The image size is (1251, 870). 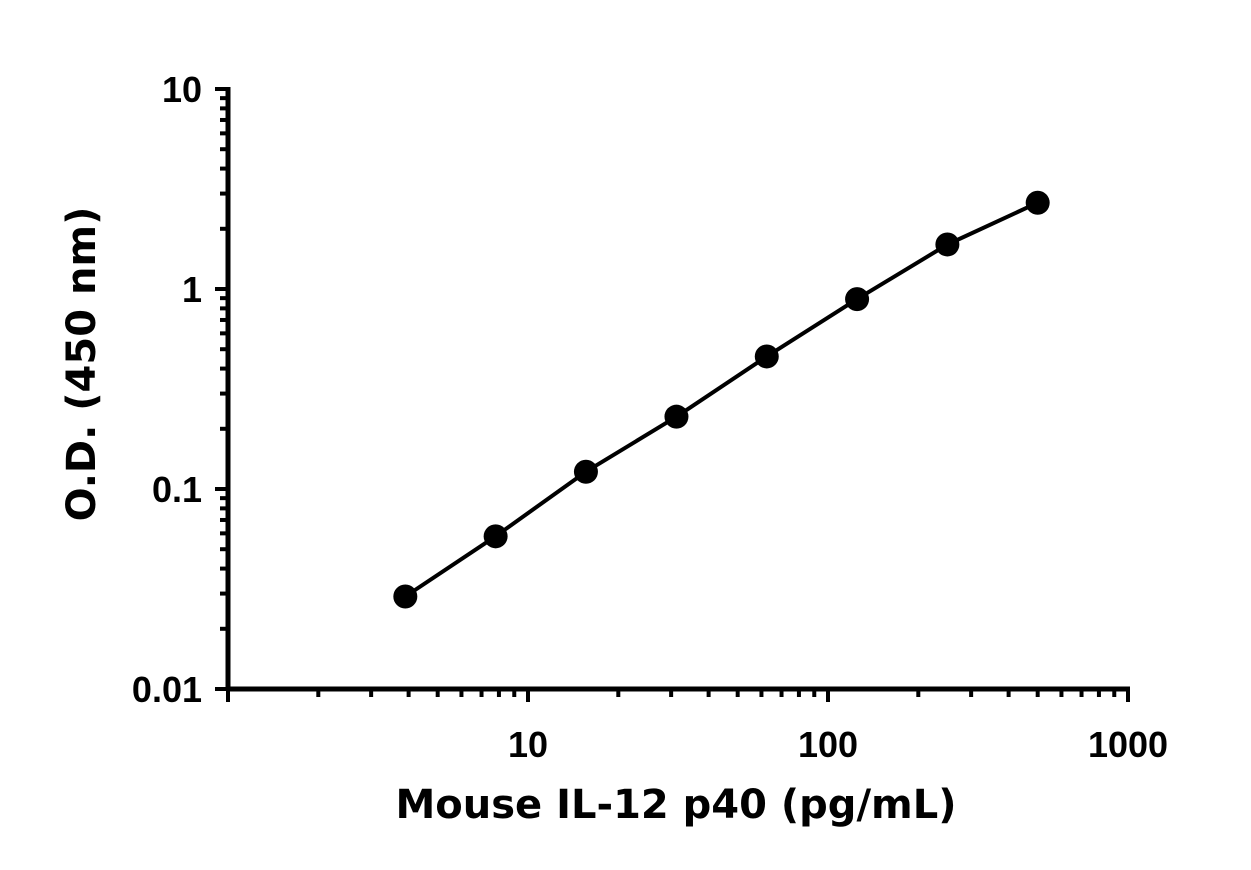 I want to click on y-tick-label: 0.1, so click(x=177, y=489).